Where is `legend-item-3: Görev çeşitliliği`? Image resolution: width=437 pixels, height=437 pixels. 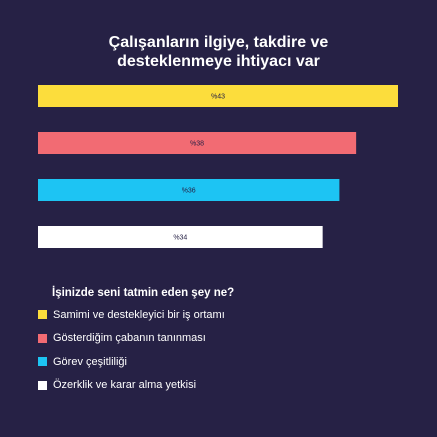 legend-item-3: Görev çeşitliliği is located at coordinates (136, 361).